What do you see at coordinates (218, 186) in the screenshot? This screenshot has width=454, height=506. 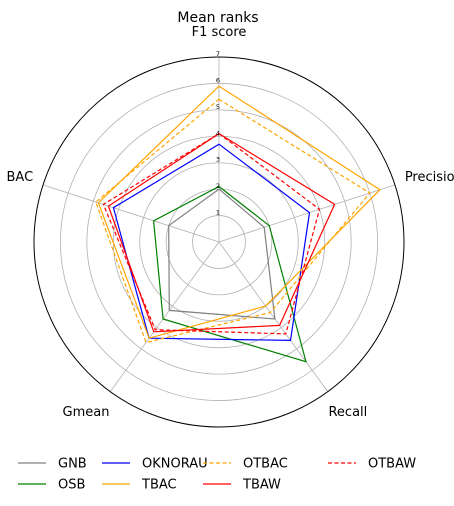 I see `r-tick-label: 2` at bounding box center [218, 186].